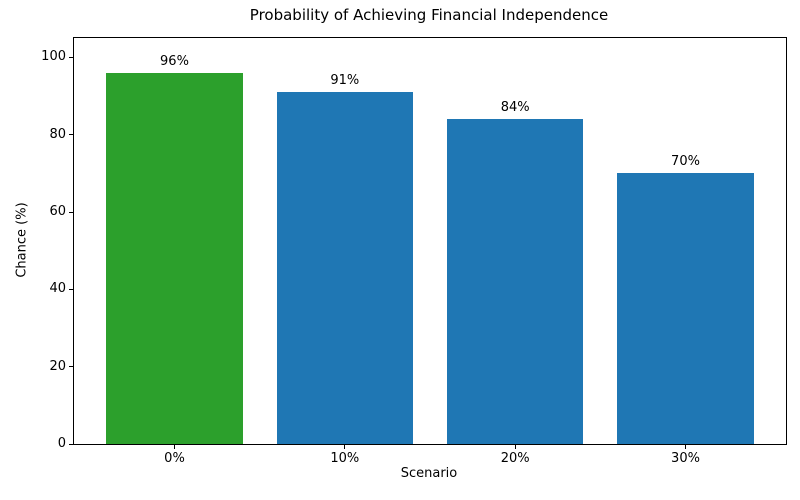  What do you see at coordinates (22, 240) in the screenshot?
I see `y-axis-label: Chance (%)` at bounding box center [22, 240].